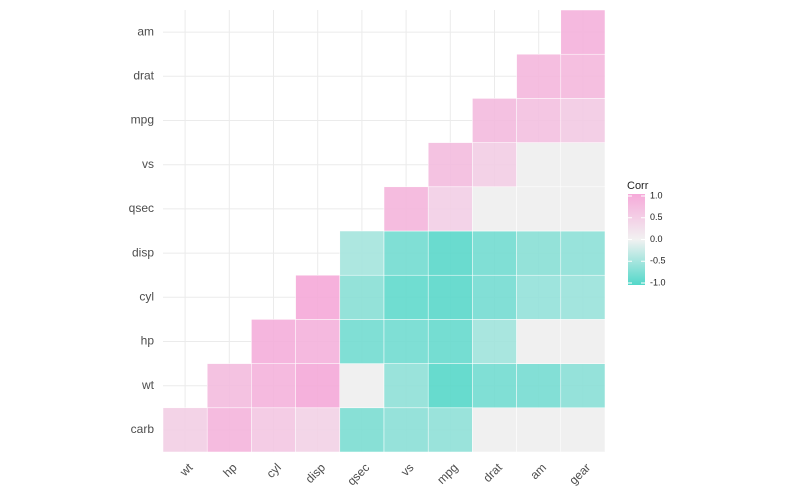 This screenshot has width=800, height=494. What do you see at coordinates (186, 470) in the screenshot?
I see `x-tick-label: wt` at bounding box center [186, 470].